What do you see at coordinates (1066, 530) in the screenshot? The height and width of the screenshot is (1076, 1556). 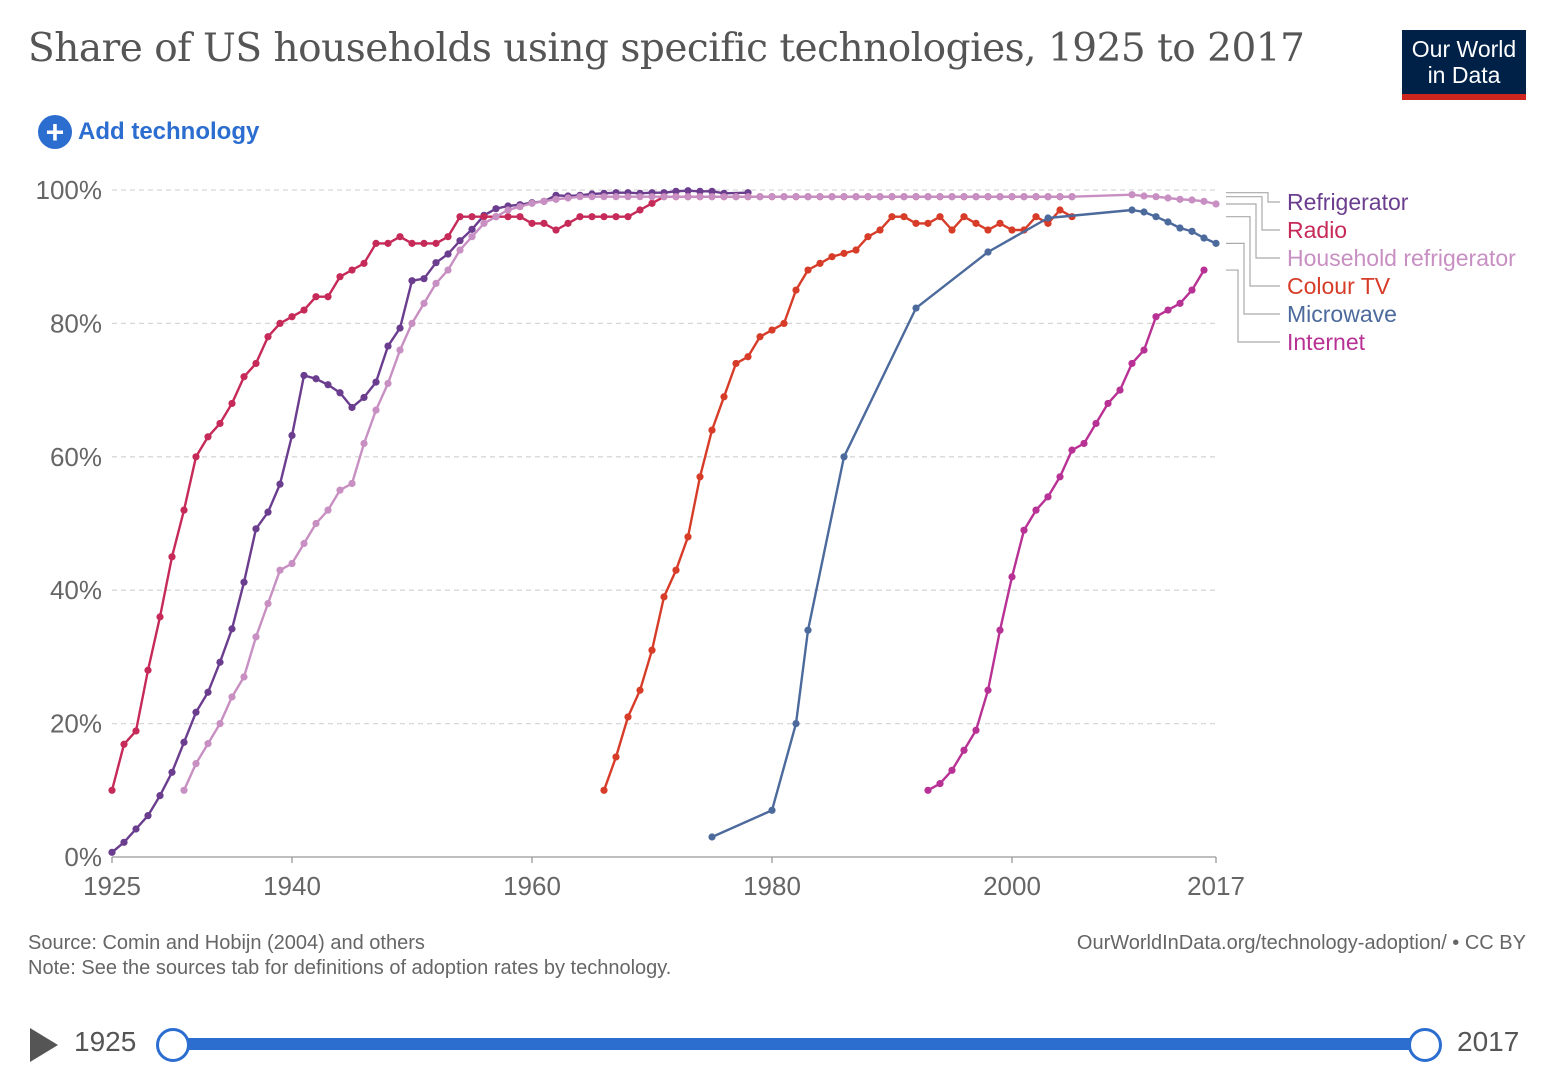 I see `series-internet` at bounding box center [1066, 530].